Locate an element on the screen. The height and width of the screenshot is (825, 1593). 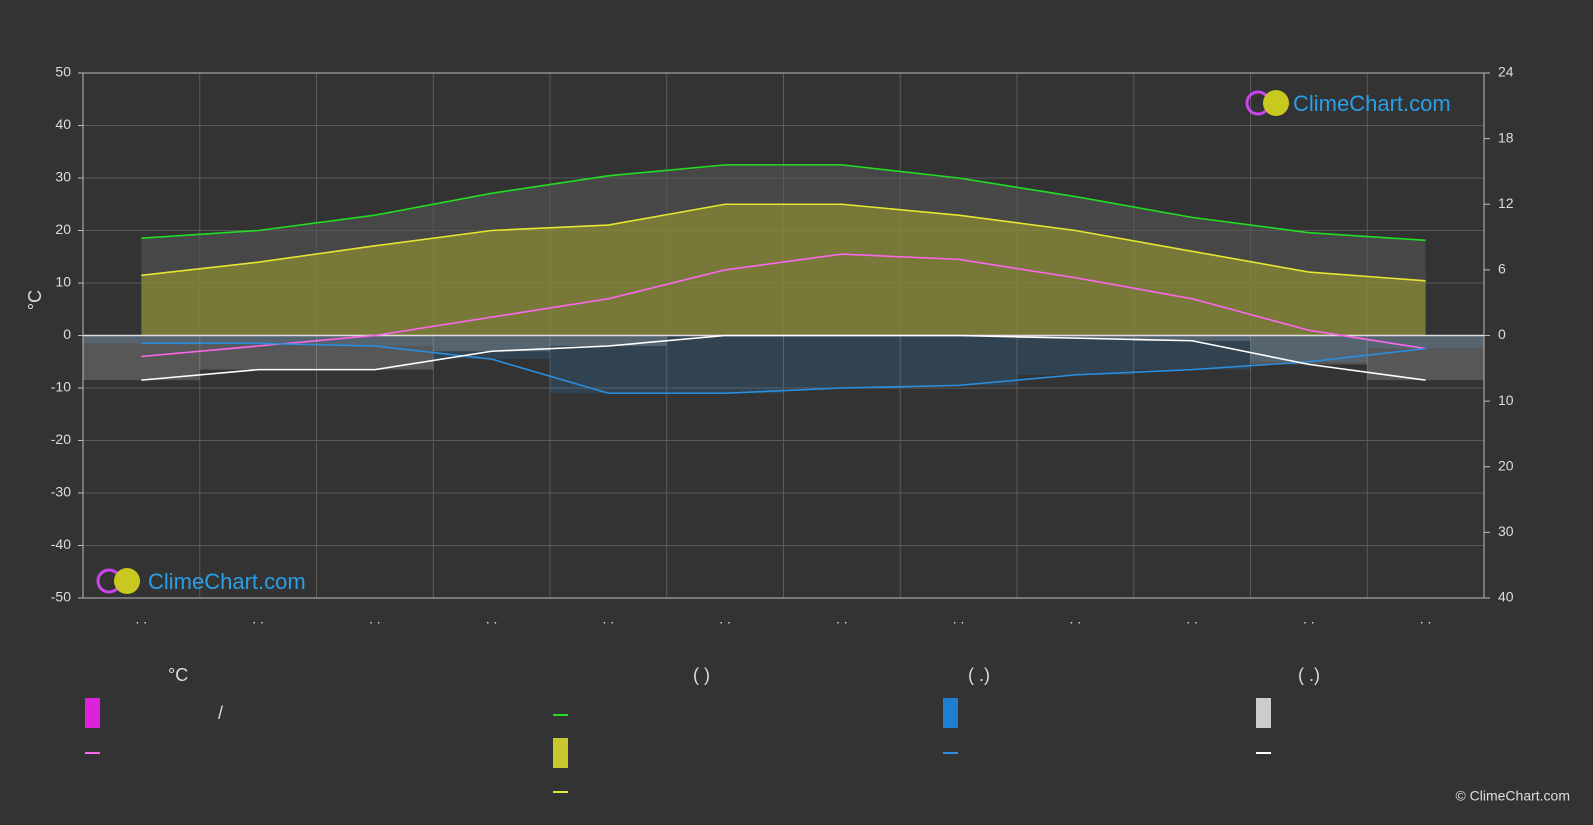
legend-header: °C is located at coordinates (178, 675).